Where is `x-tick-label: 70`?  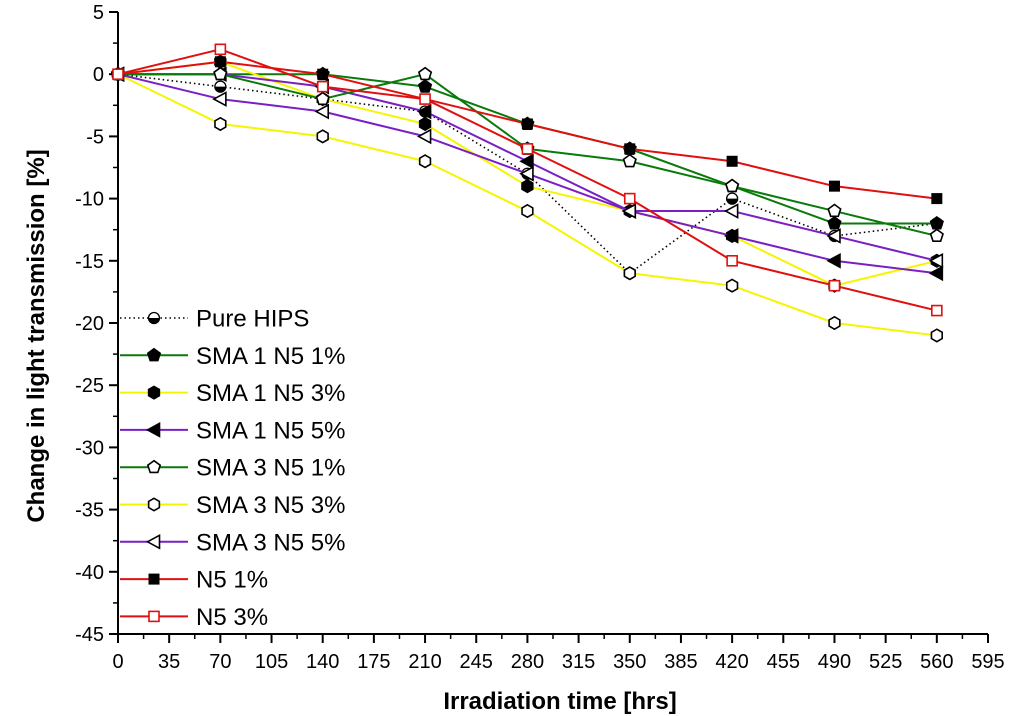 x-tick-label: 70 is located at coordinates (220, 662).